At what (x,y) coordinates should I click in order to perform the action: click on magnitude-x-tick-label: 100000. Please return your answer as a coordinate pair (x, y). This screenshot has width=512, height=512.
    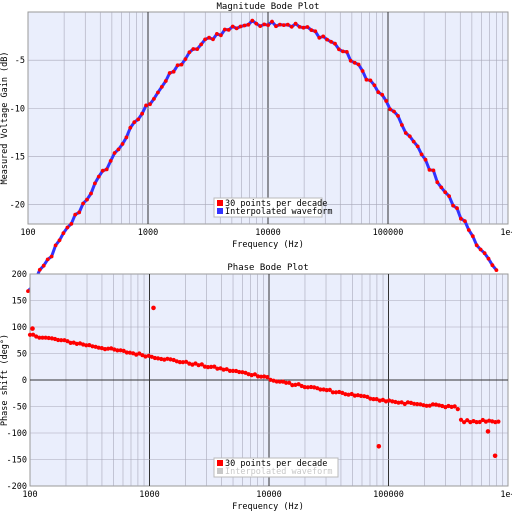
    Looking at the image, I should click on (388, 233).